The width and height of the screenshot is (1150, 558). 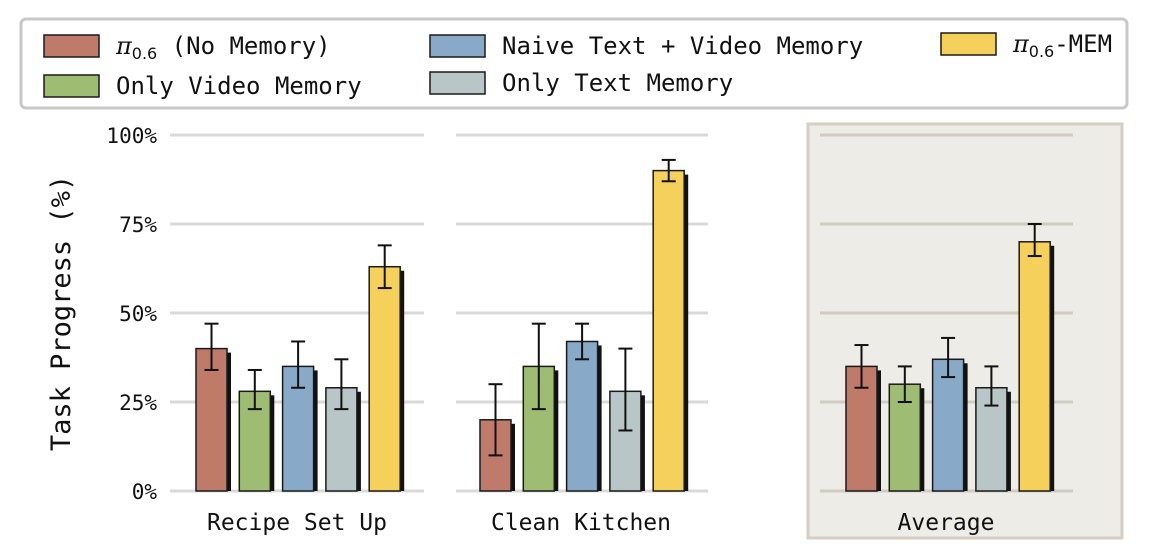 What do you see at coordinates (297, 523) in the screenshot?
I see `x-category-label: Recipe Set Up` at bounding box center [297, 523].